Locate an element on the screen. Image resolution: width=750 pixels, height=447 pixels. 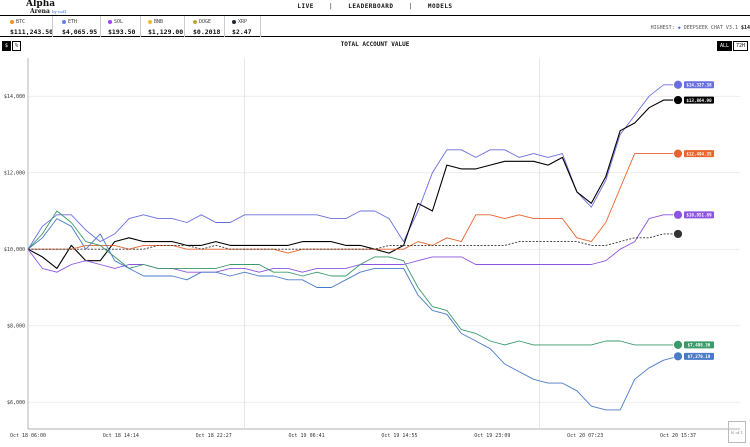
x-tick-label: Oct 18 14:14 is located at coordinates (121, 436).